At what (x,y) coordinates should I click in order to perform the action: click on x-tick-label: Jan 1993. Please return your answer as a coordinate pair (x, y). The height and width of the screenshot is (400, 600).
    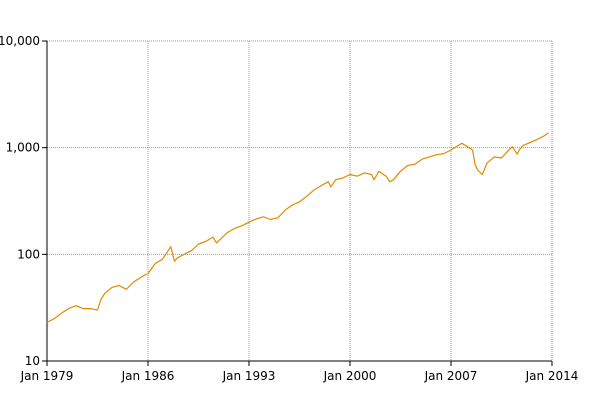
    Looking at the image, I should click on (249, 376).